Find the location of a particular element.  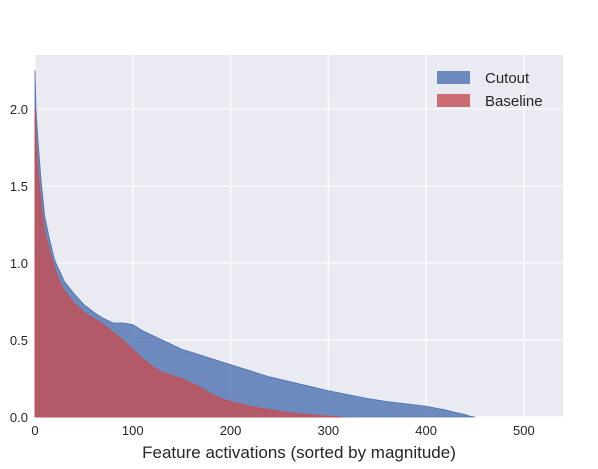

y-tick-label: 1.0 is located at coordinates (19, 263).